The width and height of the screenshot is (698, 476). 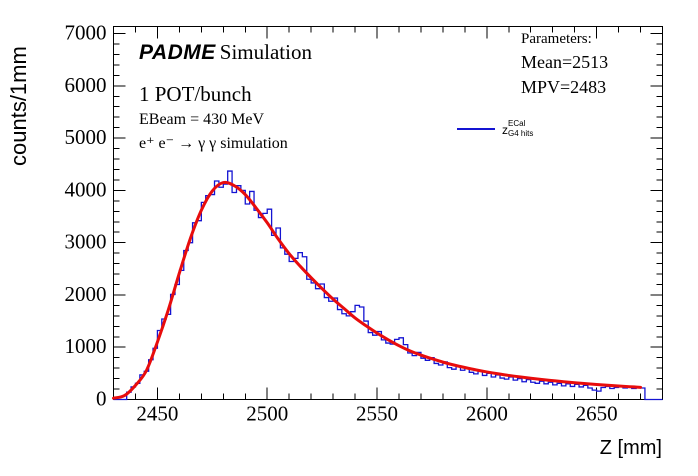 I want to click on beam-energy-label: EBeam = 430 MeV, so click(x=201, y=119).